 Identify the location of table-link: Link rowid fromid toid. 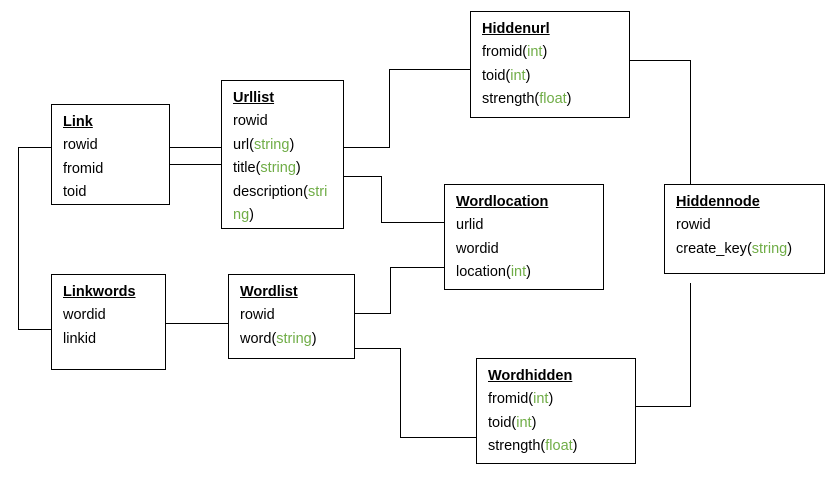
(110, 154).